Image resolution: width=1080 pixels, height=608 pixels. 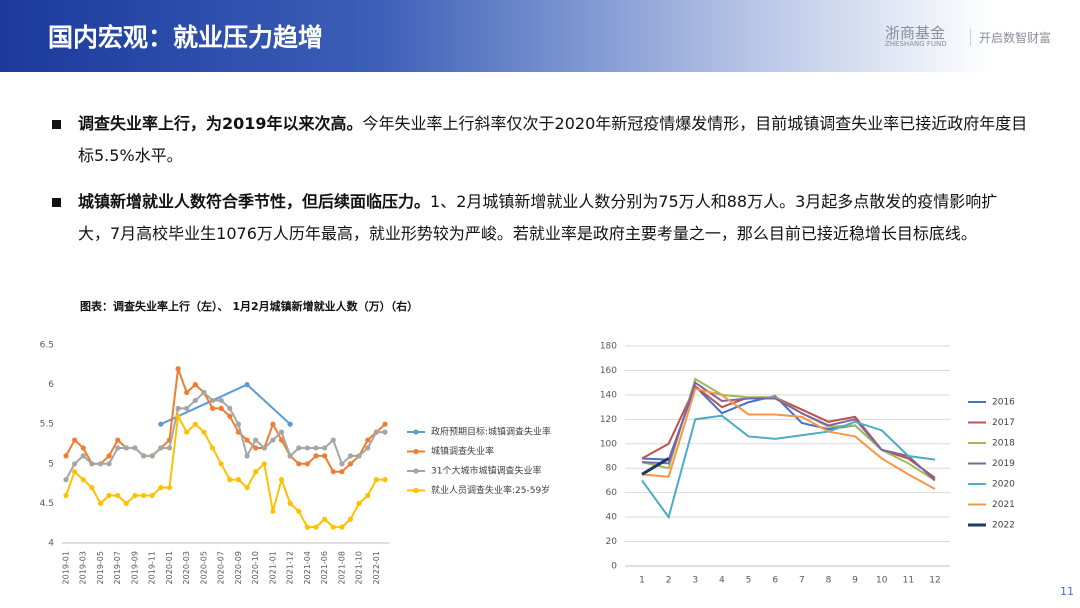 I want to click on slogan: 开启数智财富, so click(x=1010, y=37).